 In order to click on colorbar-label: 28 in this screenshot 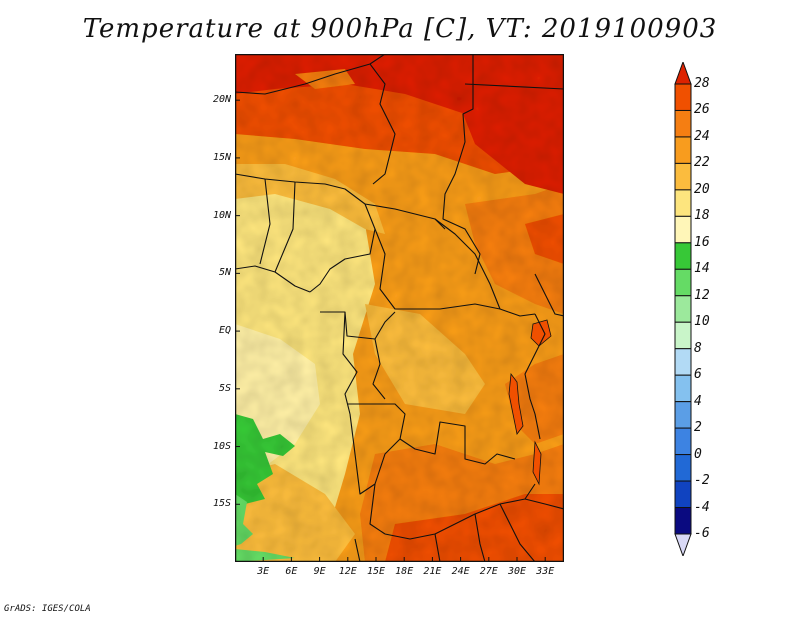, I will do `click(702, 83)`.